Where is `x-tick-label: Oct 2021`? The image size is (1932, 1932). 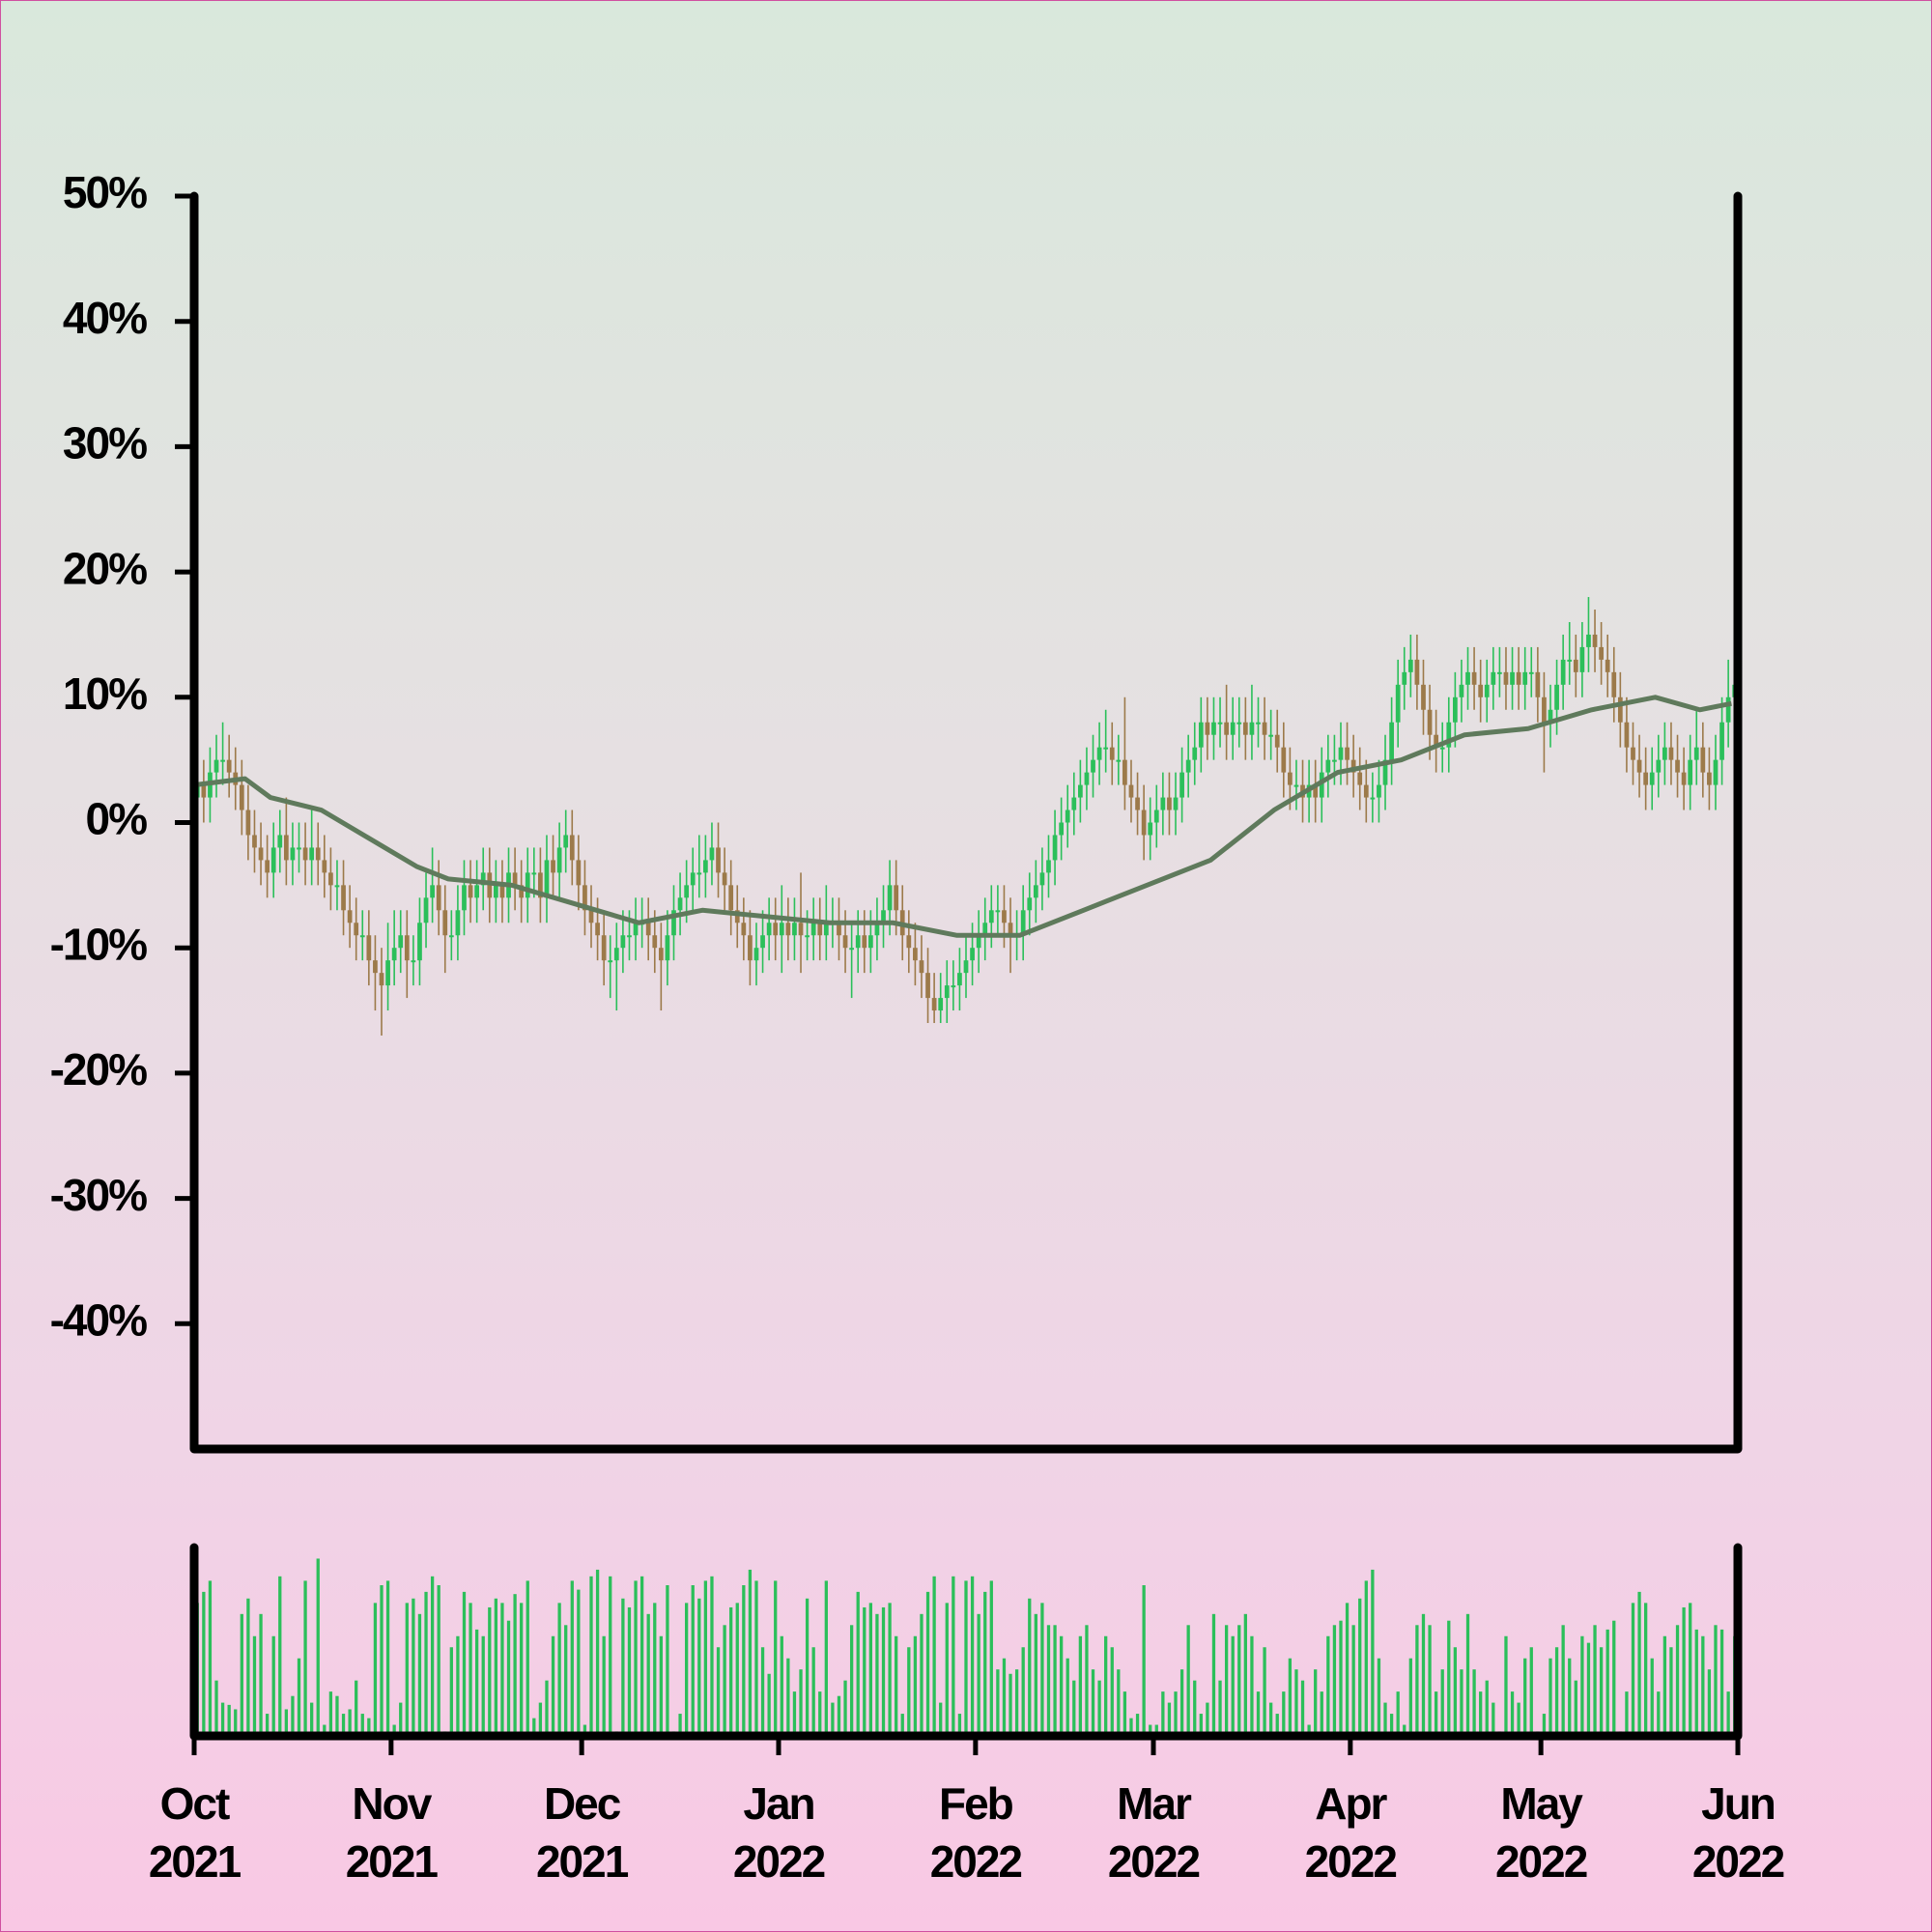
x-tick-label: Oct 2021 is located at coordinates (195, 1832).